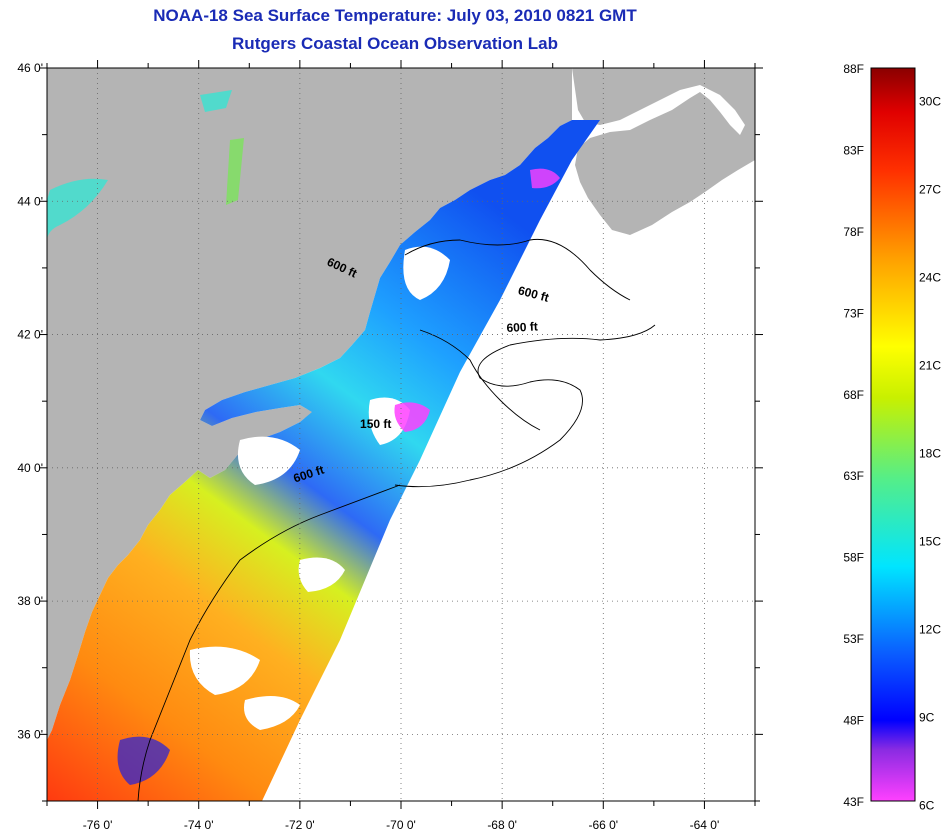 This screenshot has height=840, width=944. What do you see at coordinates (30, 201) in the screenshot?
I see `lat-label: 44 0'` at bounding box center [30, 201].